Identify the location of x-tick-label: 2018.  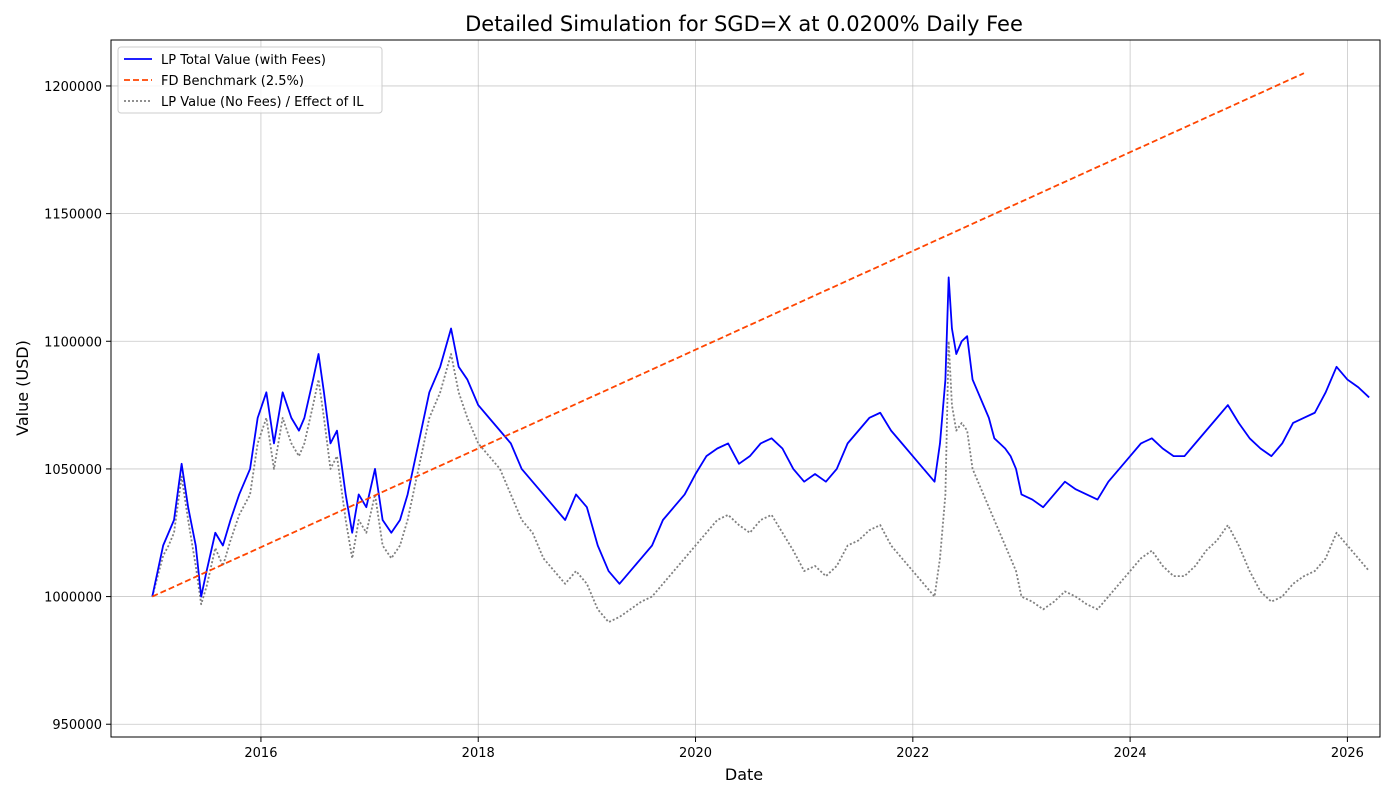
(478, 753).